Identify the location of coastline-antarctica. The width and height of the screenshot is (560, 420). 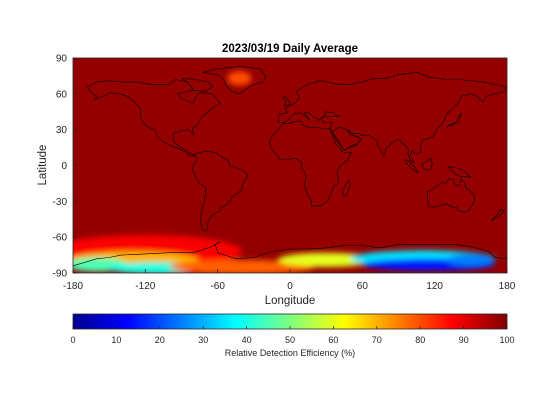
(290, 254).